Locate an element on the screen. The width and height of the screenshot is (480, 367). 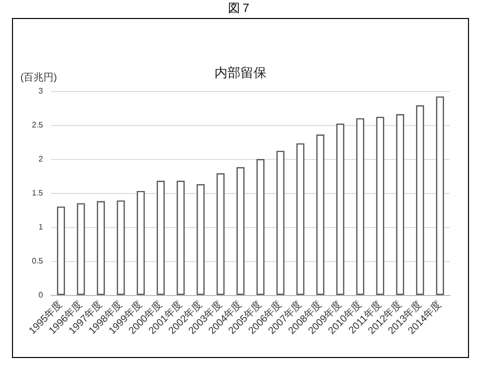
y-tick-label: 0 is located at coordinates (41, 295).